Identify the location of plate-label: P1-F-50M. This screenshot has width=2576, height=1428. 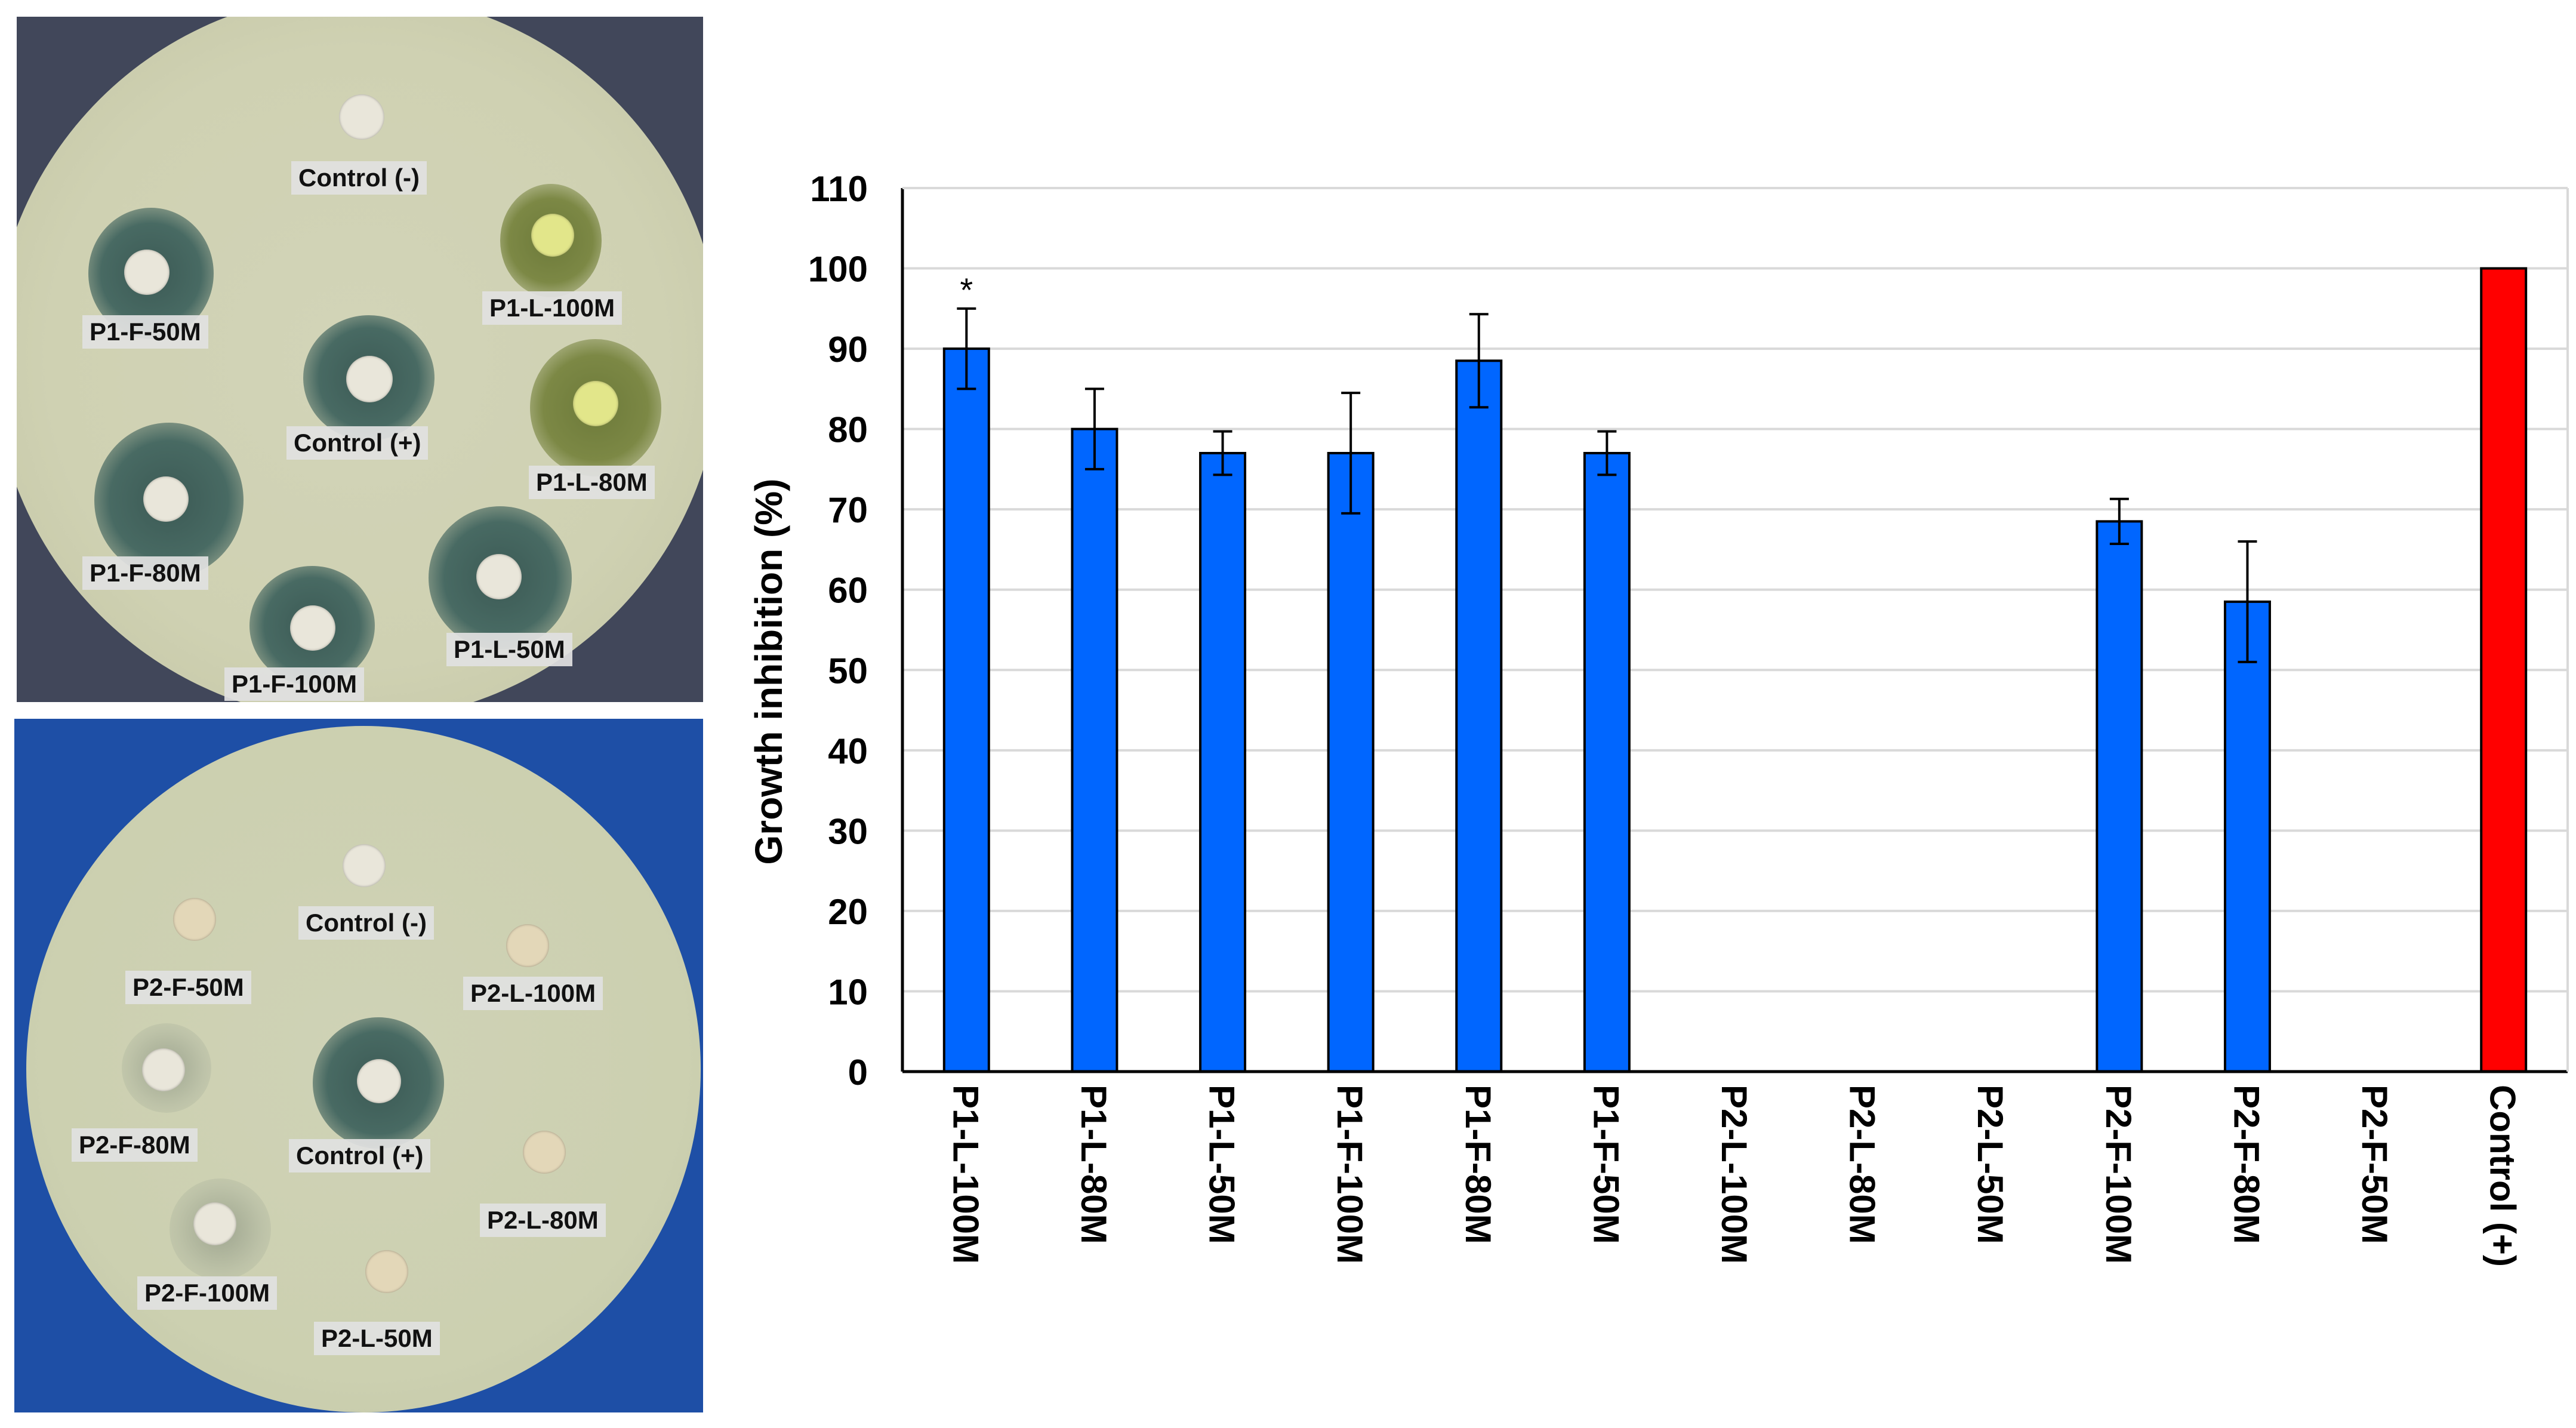
(145, 332).